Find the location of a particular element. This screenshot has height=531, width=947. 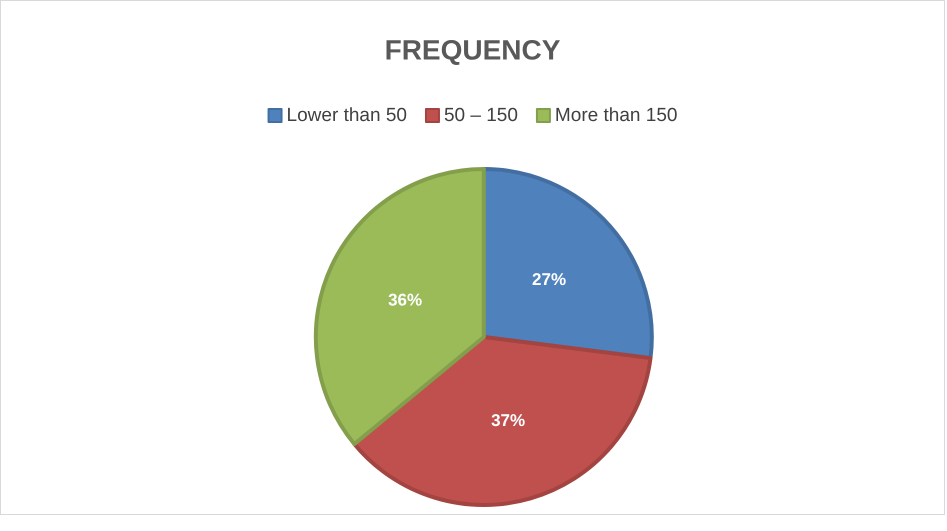

data-label: 37% is located at coordinates (508, 420).